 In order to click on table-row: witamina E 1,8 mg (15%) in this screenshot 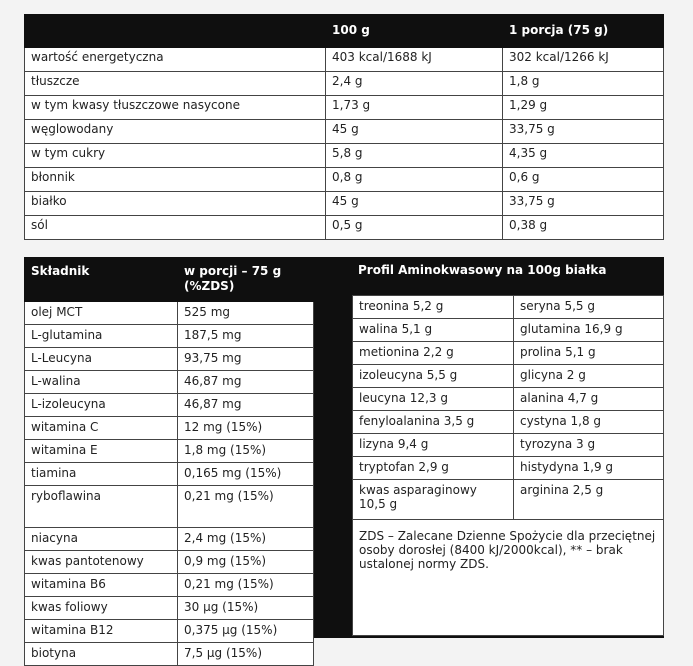, I will do `click(169, 451)`.